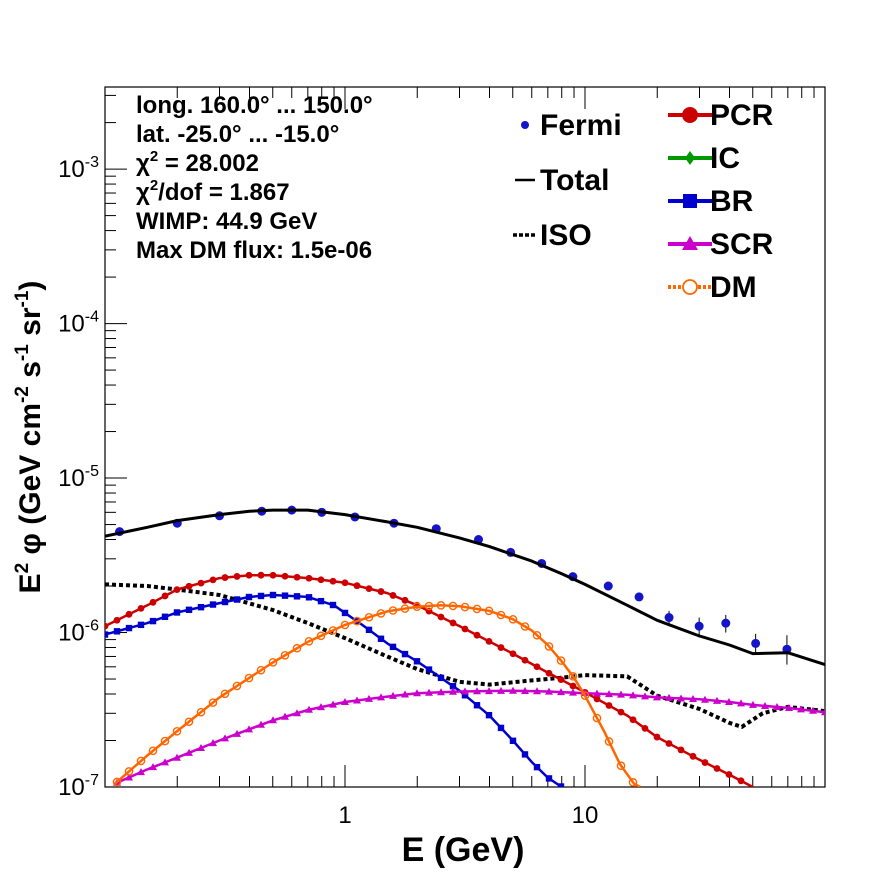 The image size is (896, 872). I want to click on x-tick-label: 10, so click(585, 815).